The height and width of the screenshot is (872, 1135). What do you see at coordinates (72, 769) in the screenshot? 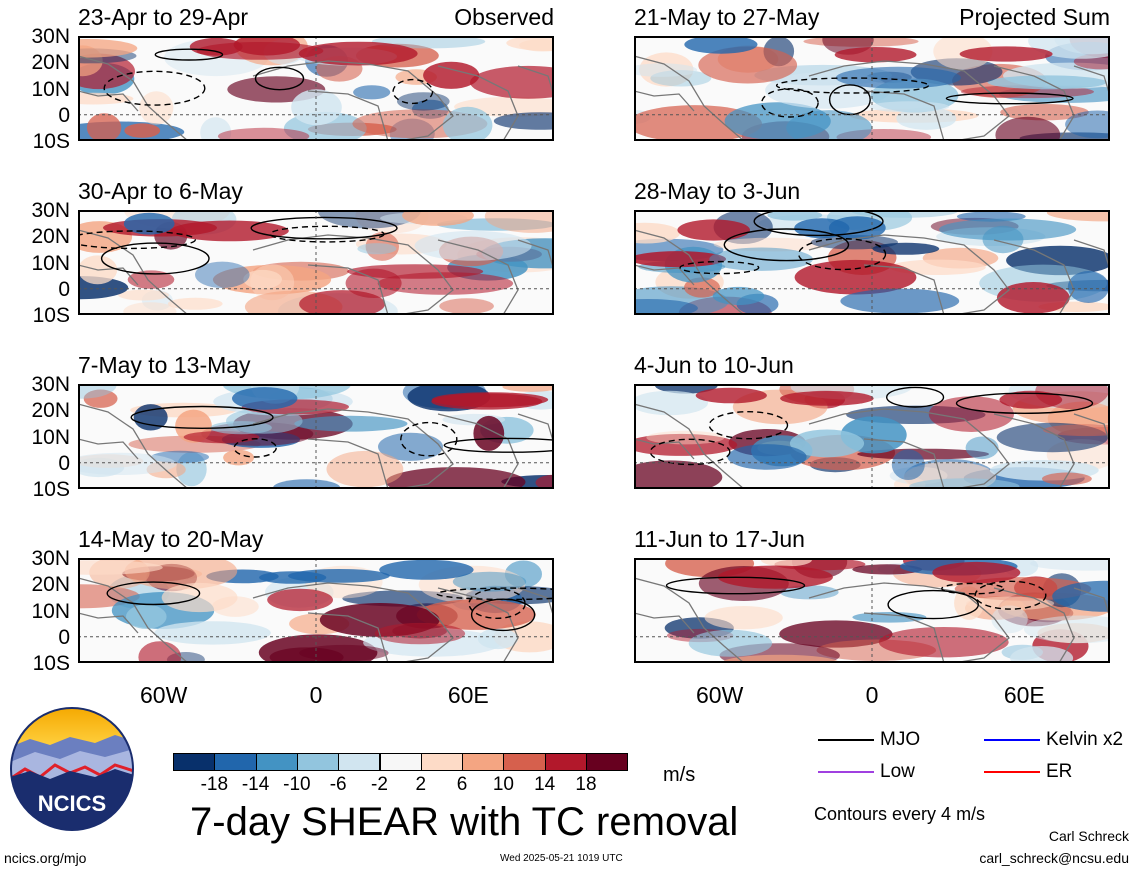
I see `ncics-logo: NCICS` at bounding box center [72, 769].